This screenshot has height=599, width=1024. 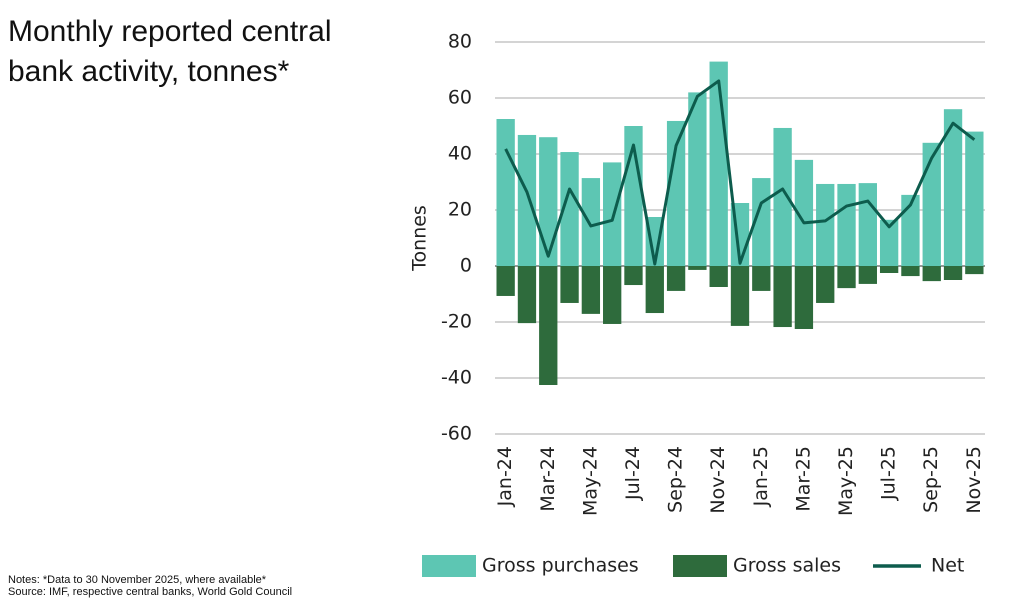 What do you see at coordinates (505, 476) in the screenshot?
I see `x-tick-label: Jan-24` at bounding box center [505, 476].